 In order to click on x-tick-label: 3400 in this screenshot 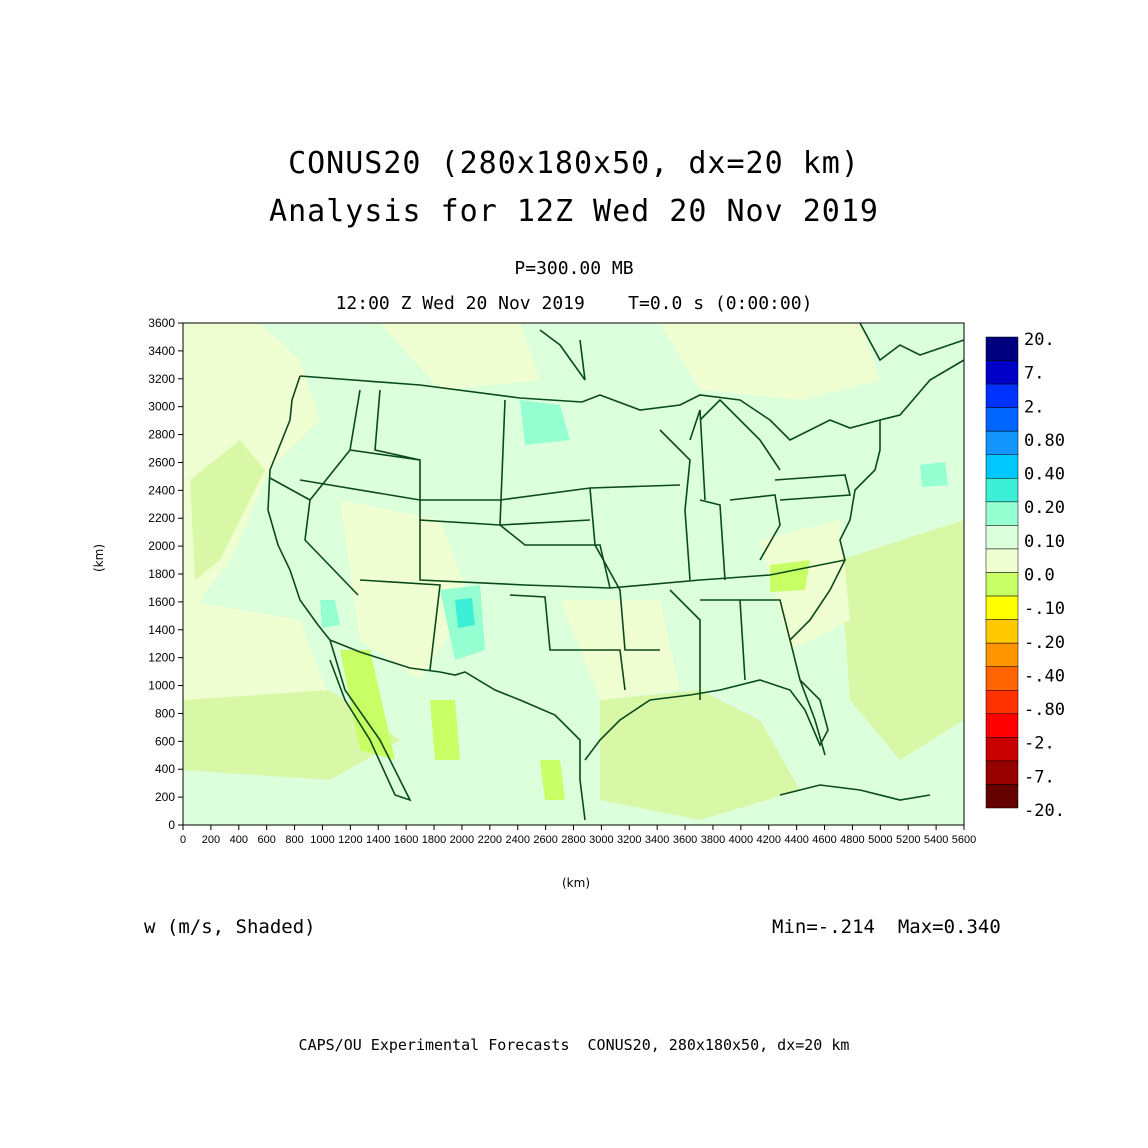, I will do `click(657, 840)`.